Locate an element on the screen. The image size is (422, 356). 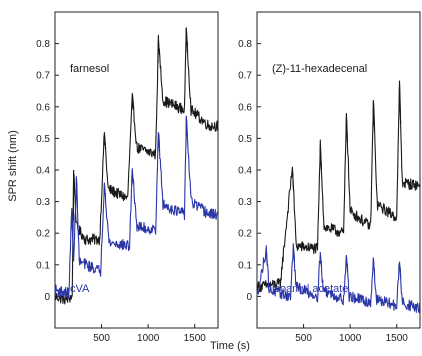
right-panel-y-ticks: 0 0.1 0.2 0.3 0.4 0.5 0.6 0.7 0.8 is located at coordinates (249, 171).